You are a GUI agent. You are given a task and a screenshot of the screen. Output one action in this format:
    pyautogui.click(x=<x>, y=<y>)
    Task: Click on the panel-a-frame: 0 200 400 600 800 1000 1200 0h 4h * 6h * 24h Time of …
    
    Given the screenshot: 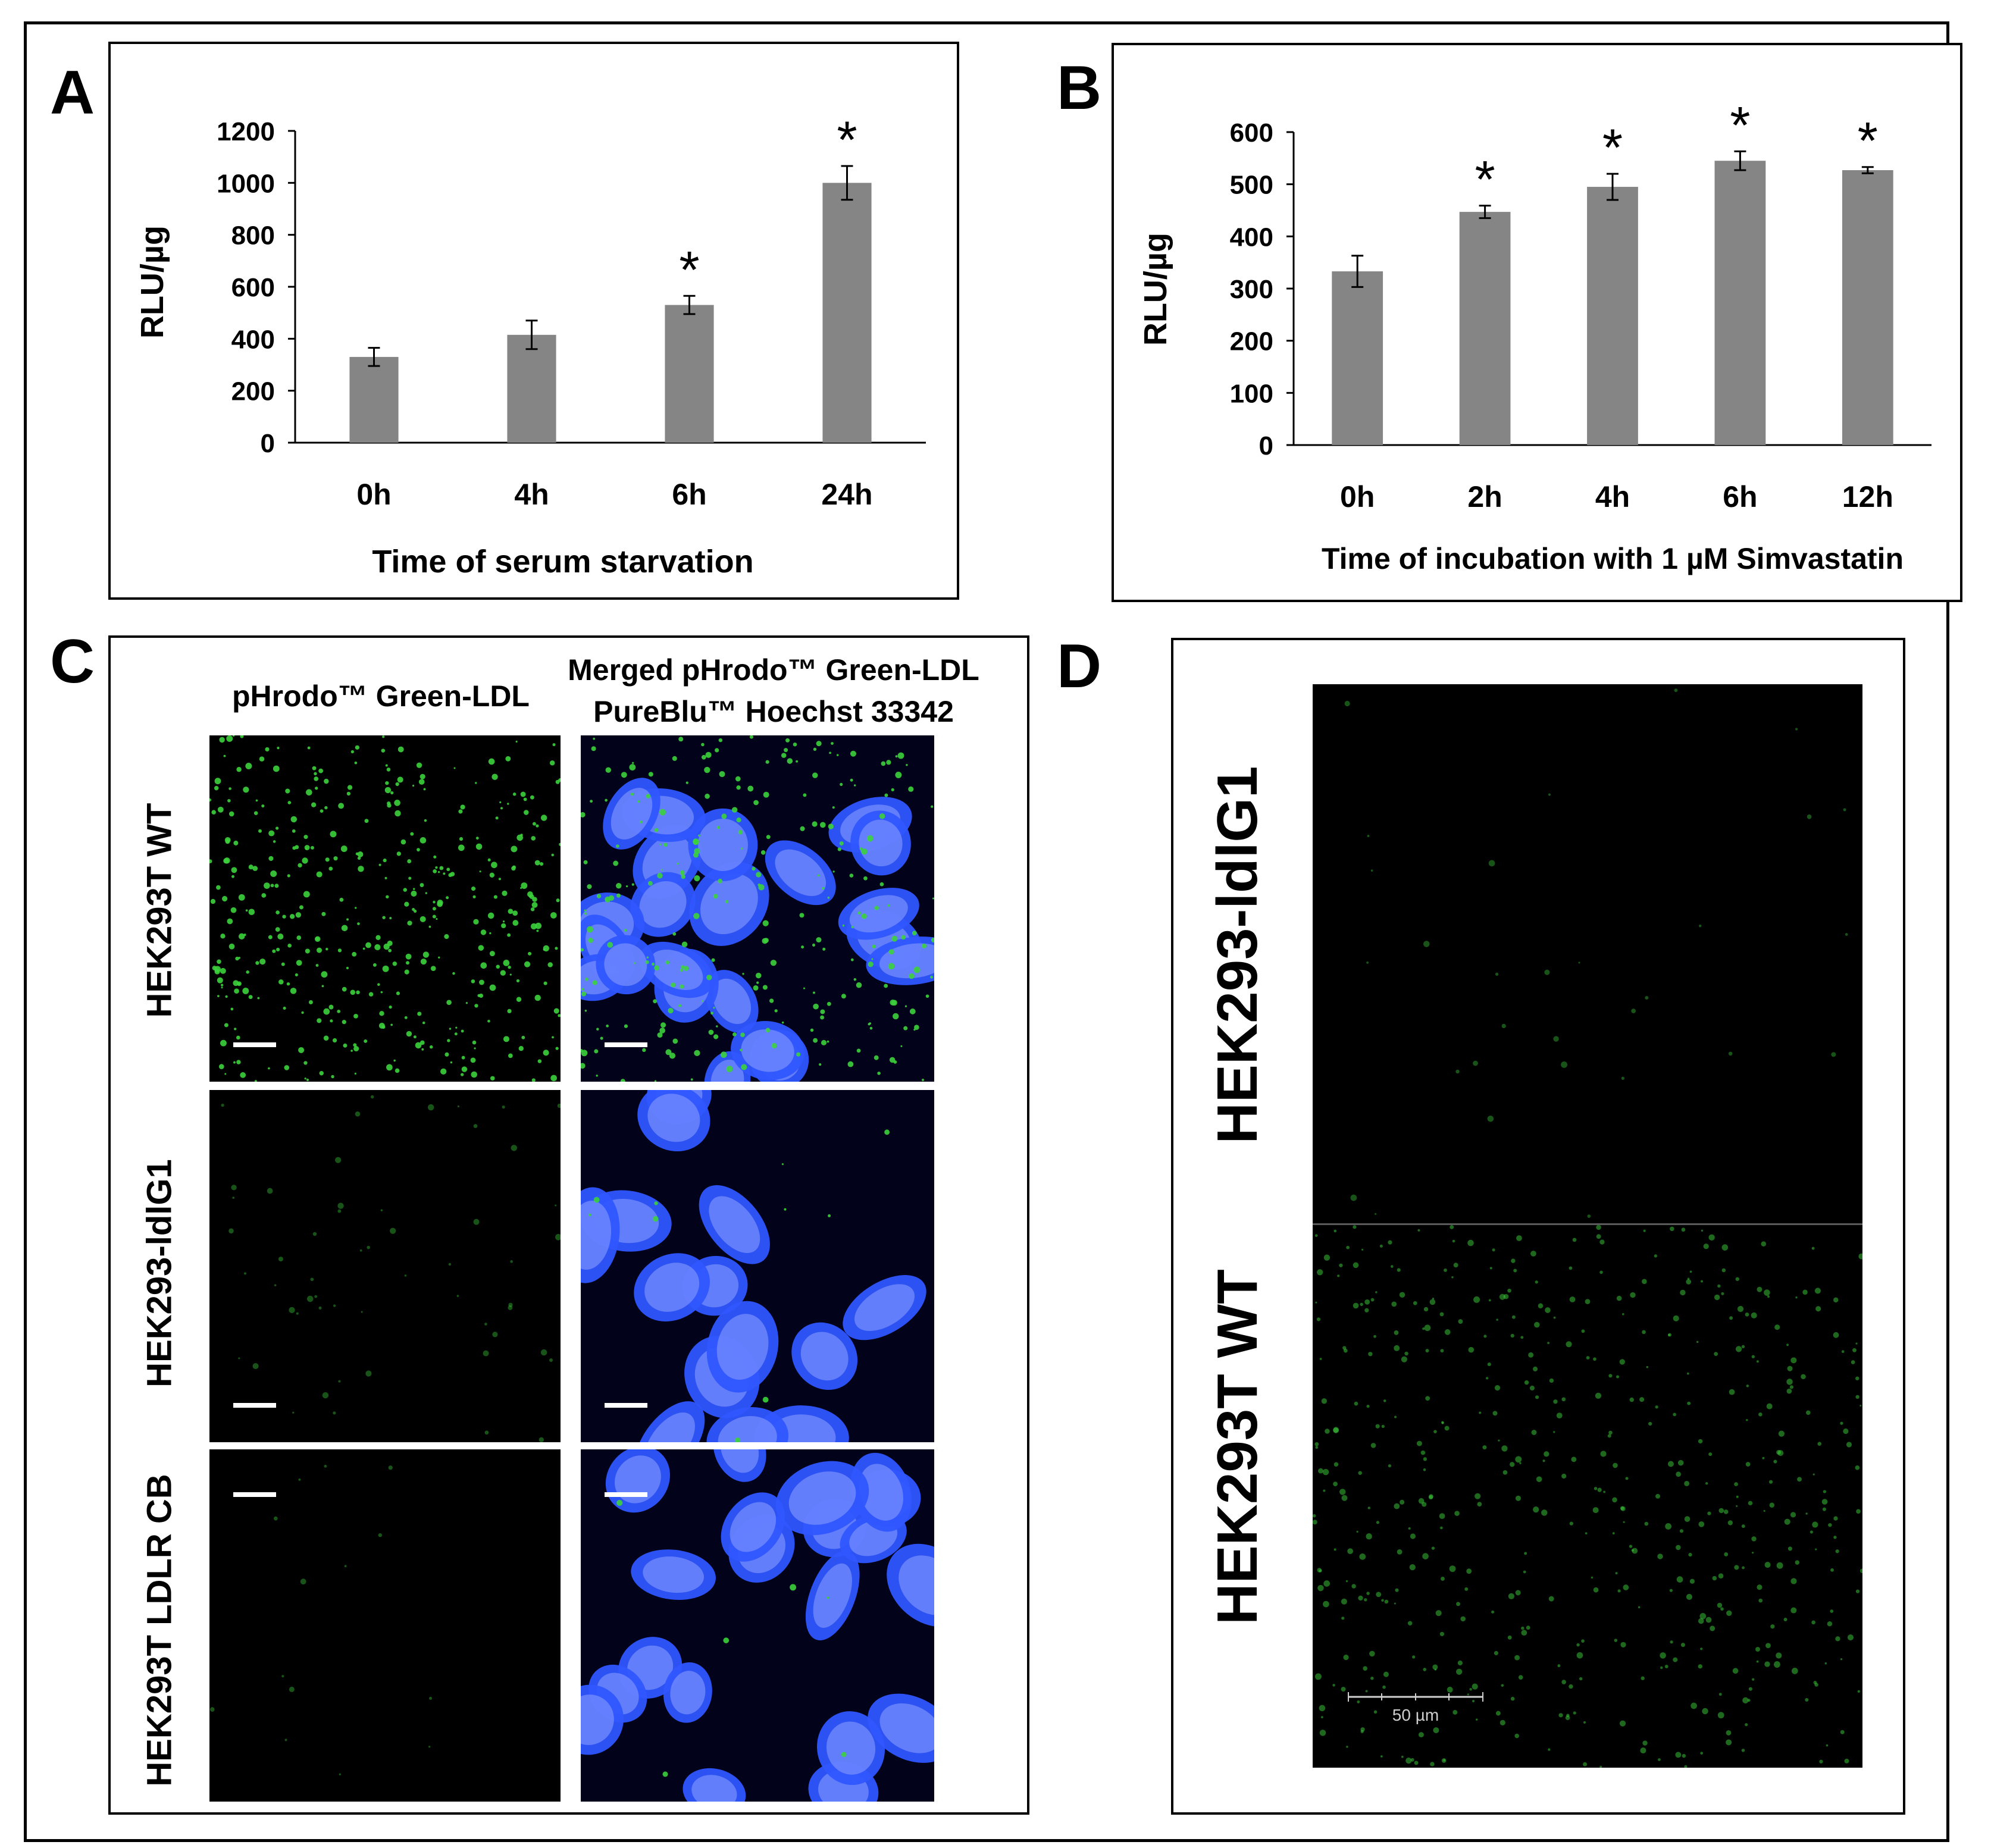 What is the action you would take?
    pyautogui.click(x=533, y=321)
    